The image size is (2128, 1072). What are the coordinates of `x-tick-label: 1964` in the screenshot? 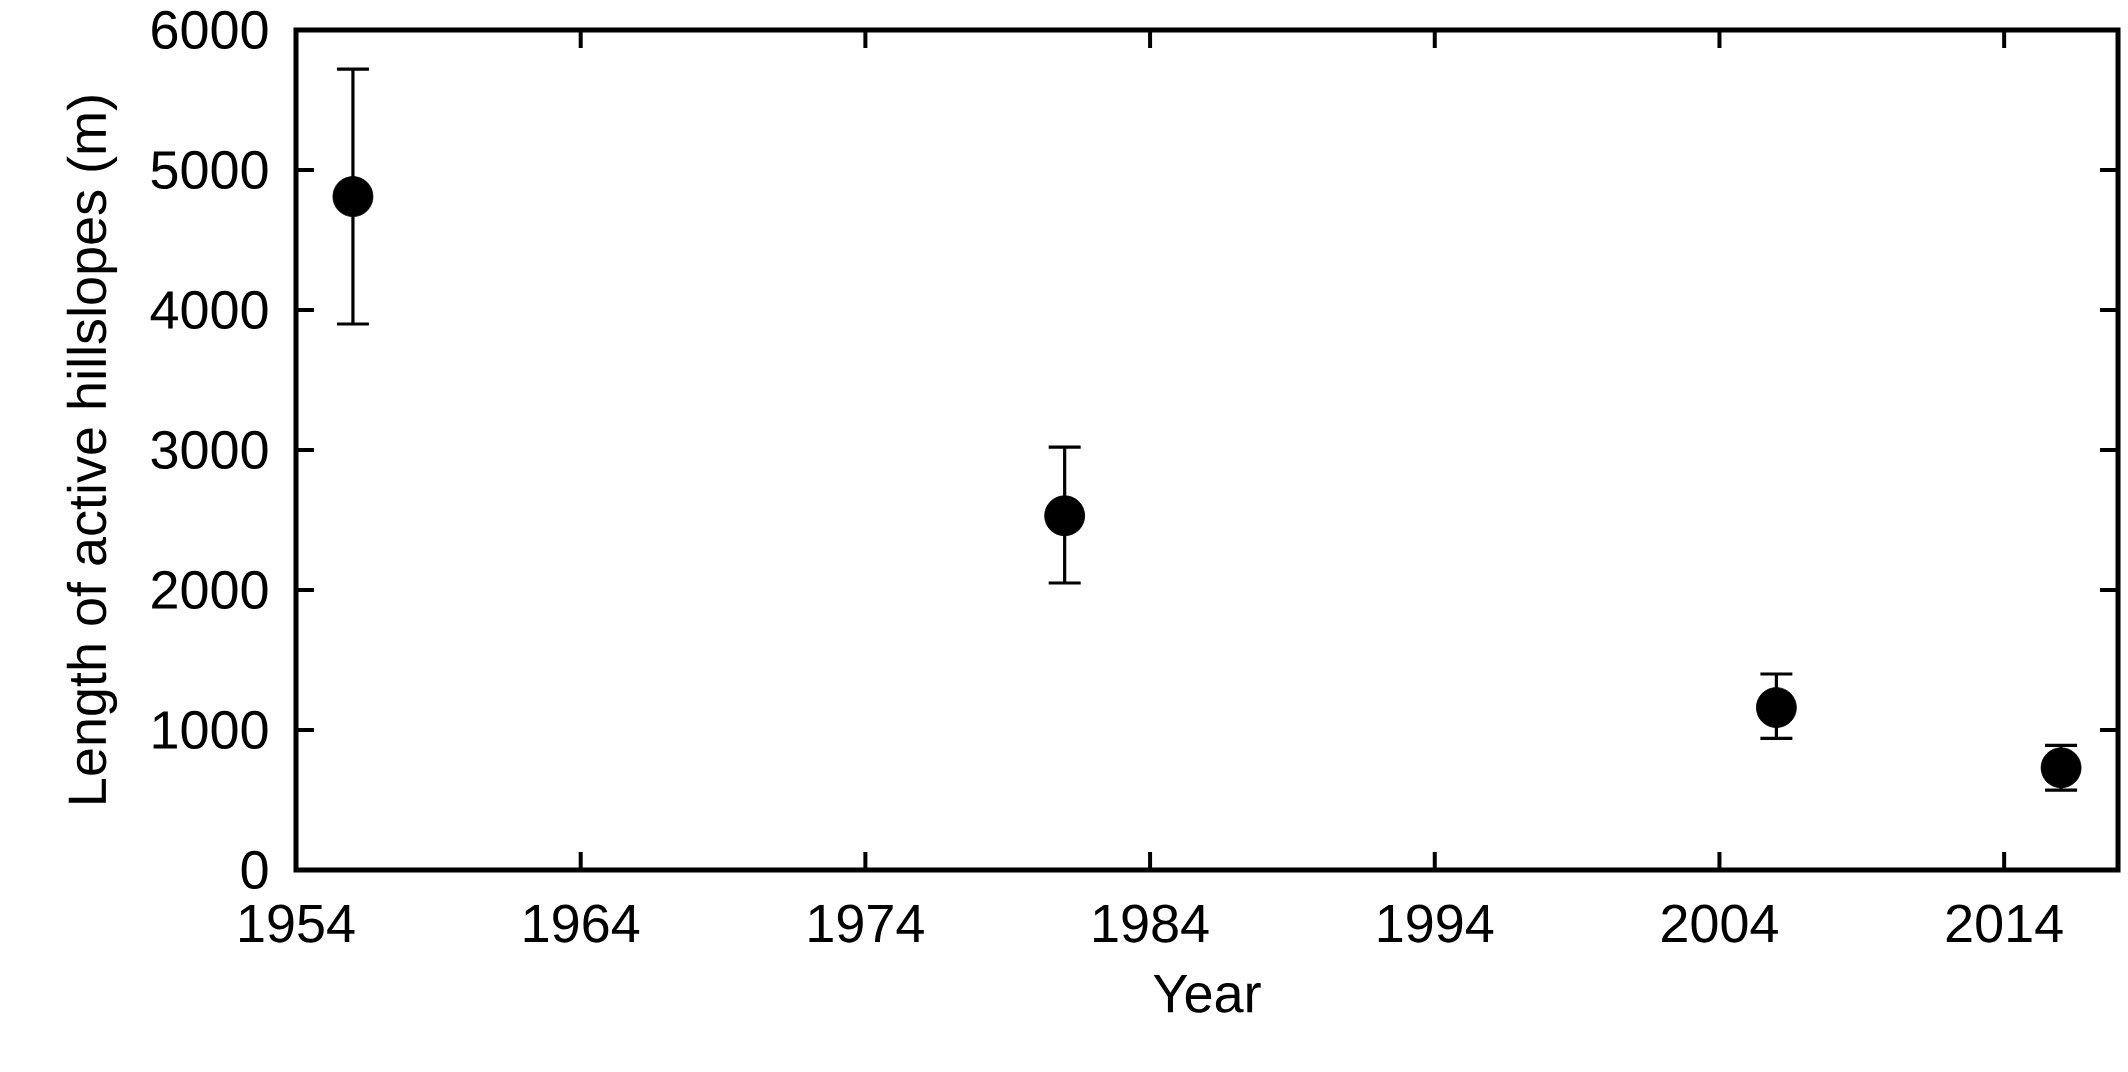 It's located at (582, 923).